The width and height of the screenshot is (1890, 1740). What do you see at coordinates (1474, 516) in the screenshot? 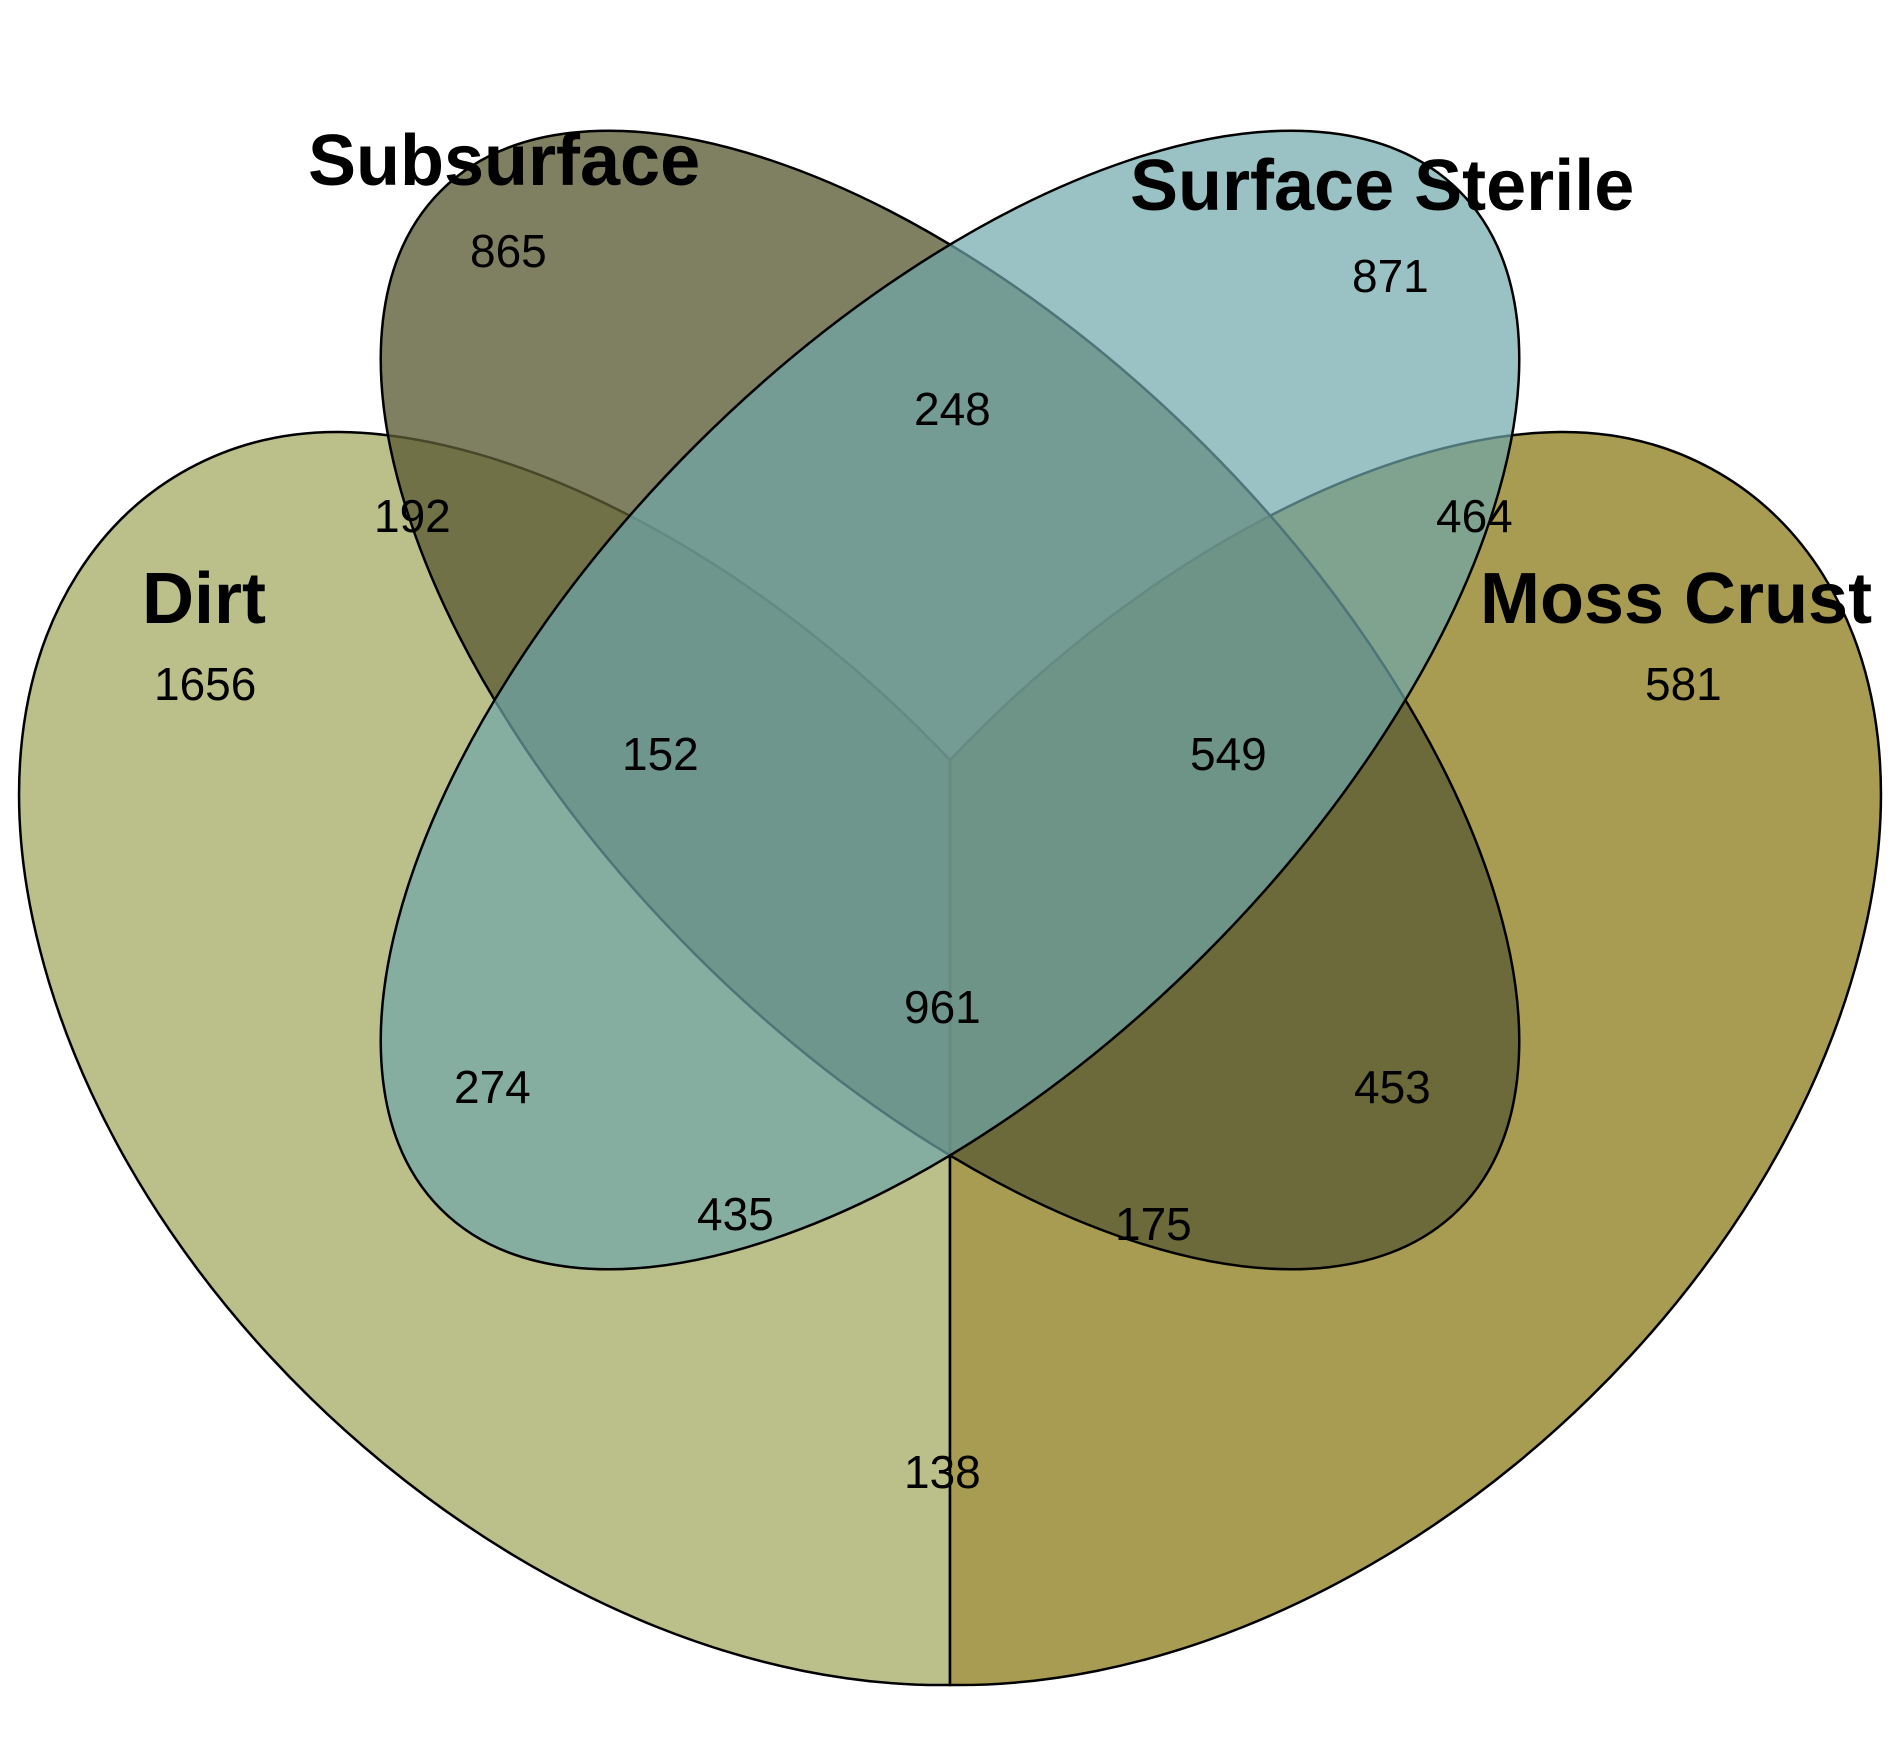
I see `count-surface-sterile-moss-crust: 464` at bounding box center [1474, 516].